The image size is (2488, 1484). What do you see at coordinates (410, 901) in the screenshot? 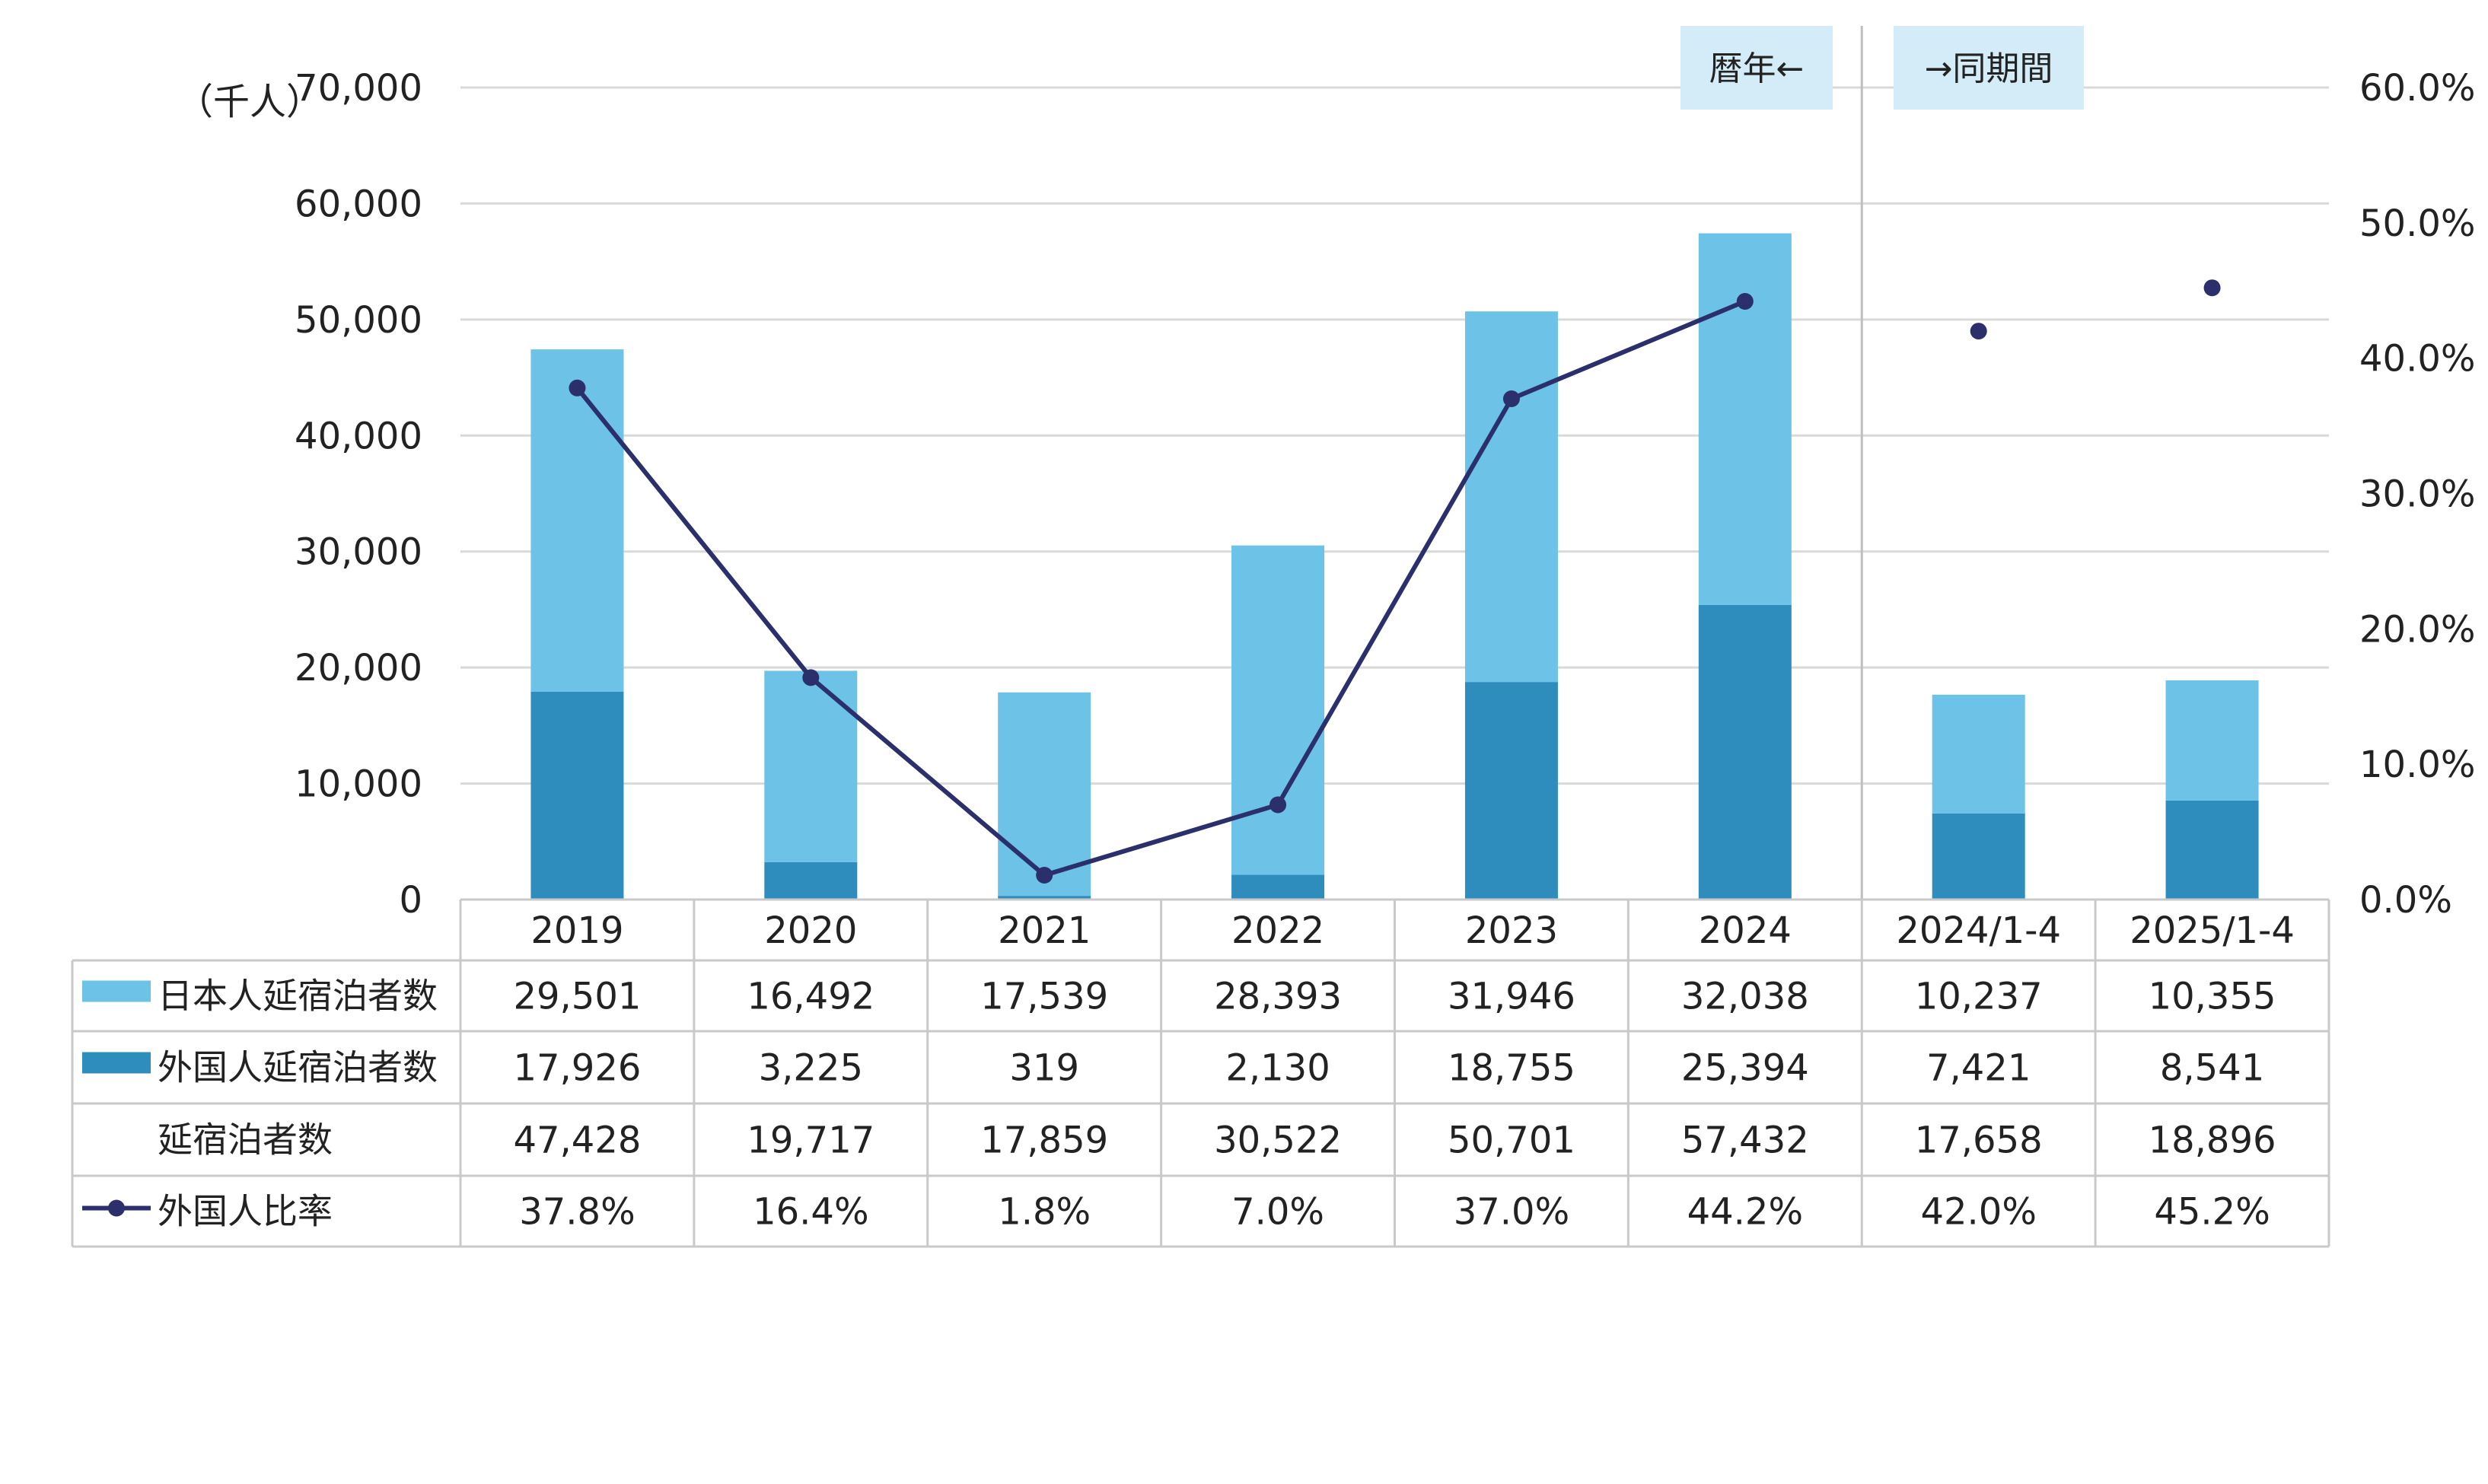
I see `y-left-tick-label: 0` at bounding box center [410, 901].